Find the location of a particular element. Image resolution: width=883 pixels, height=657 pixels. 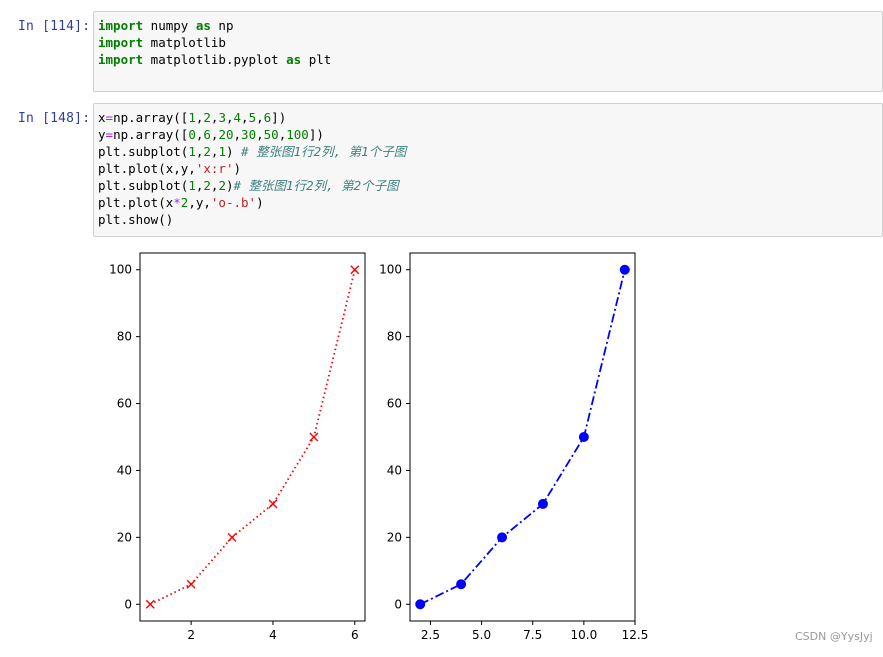

code-line: x=np.array([1,2,3,4,5,6]) is located at coordinates (488, 117).